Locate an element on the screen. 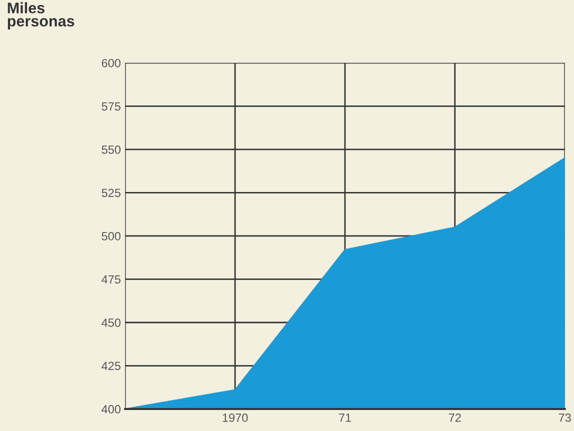 The width and height of the screenshot is (574, 431). x-tick-label: 72 is located at coordinates (454, 417).